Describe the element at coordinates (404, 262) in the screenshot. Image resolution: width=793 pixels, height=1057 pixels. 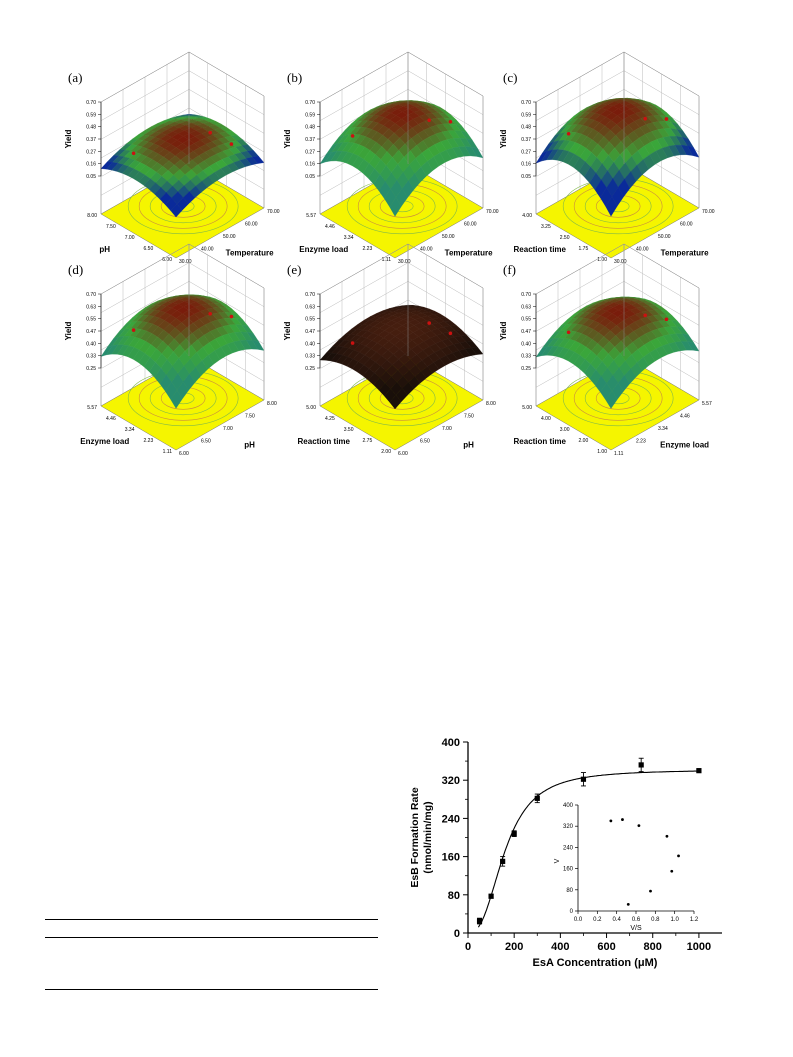
I see `right-axis-tick-label: 30.00` at that location.